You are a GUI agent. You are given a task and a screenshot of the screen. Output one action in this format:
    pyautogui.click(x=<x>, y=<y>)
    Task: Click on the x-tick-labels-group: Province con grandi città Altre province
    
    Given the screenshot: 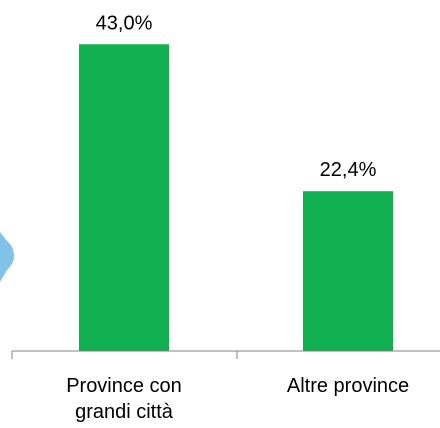 What is the action you would take?
    pyautogui.click(x=237, y=399)
    